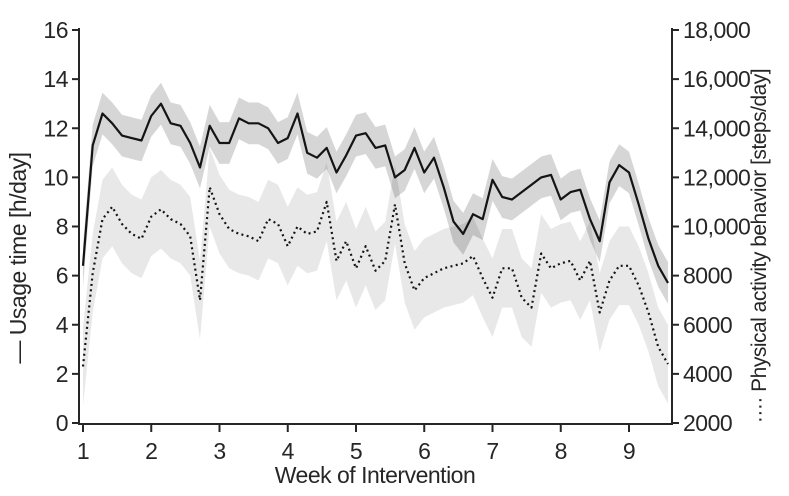 This screenshot has height=496, width=789. What do you see at coordinates (716, 128) in the screenshot?
I see `right-tick-label: 14,000` at bounding box center [716, 128].